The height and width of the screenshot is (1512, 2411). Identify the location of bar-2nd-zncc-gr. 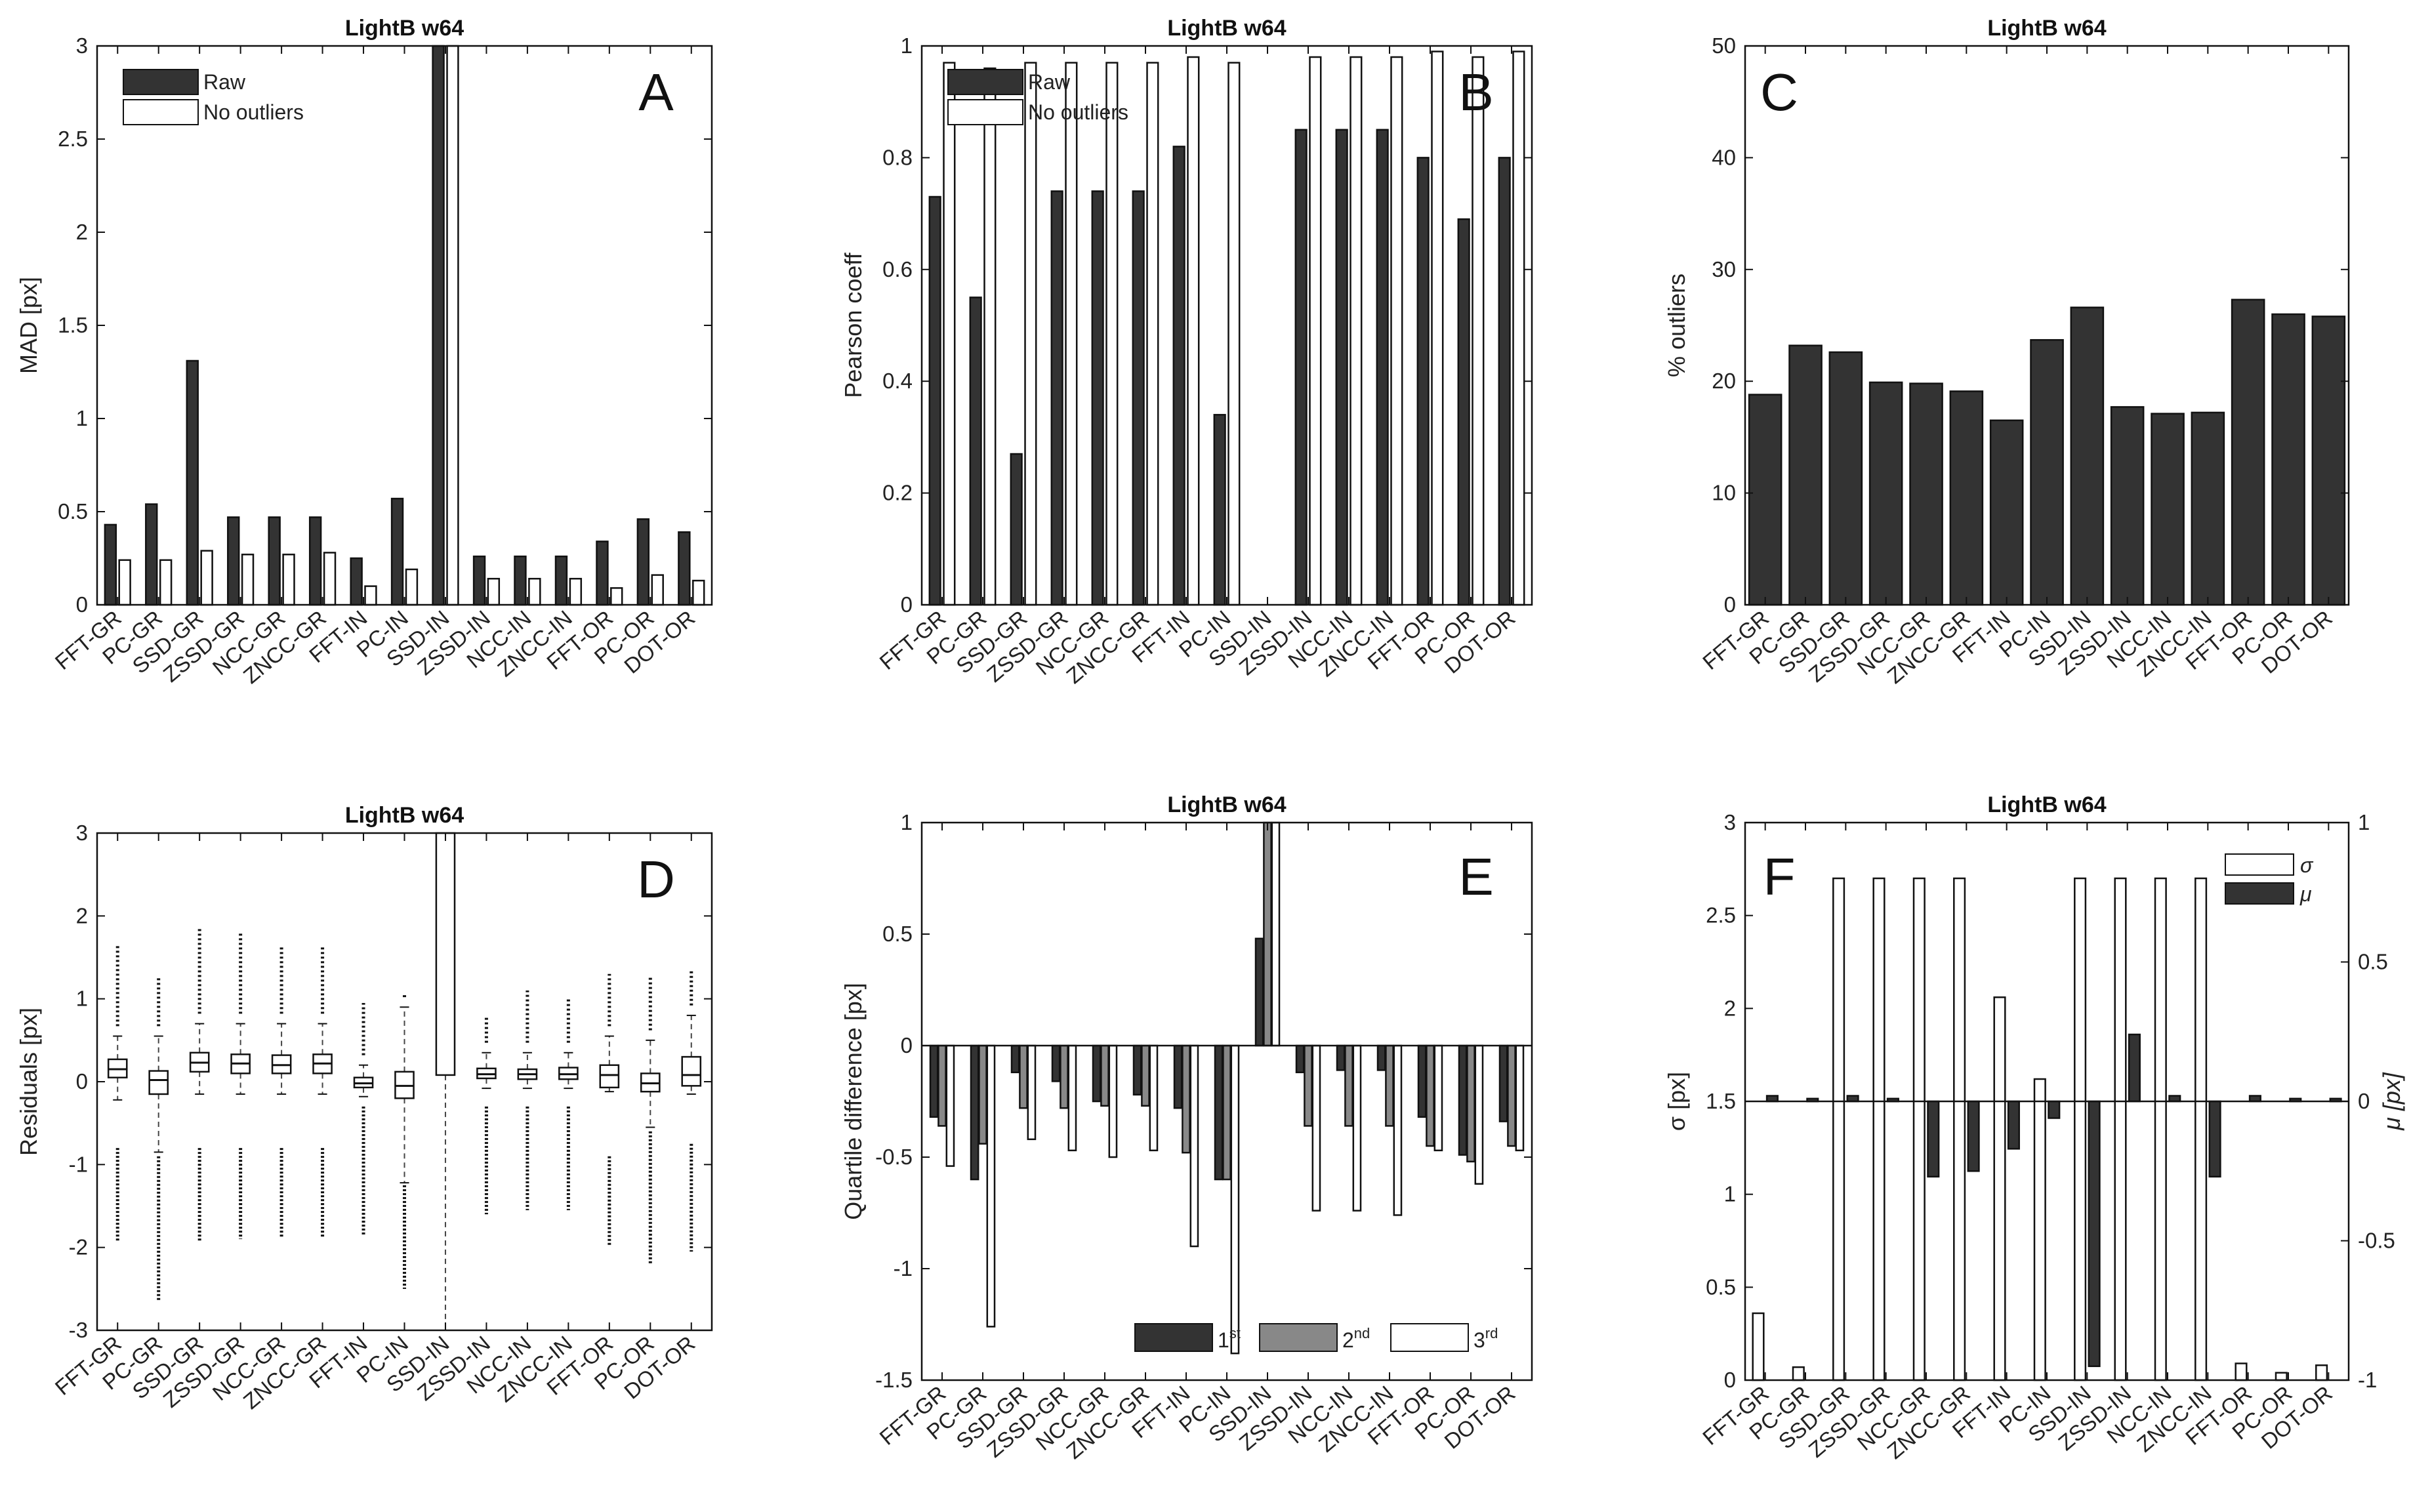
(1145, 1076).